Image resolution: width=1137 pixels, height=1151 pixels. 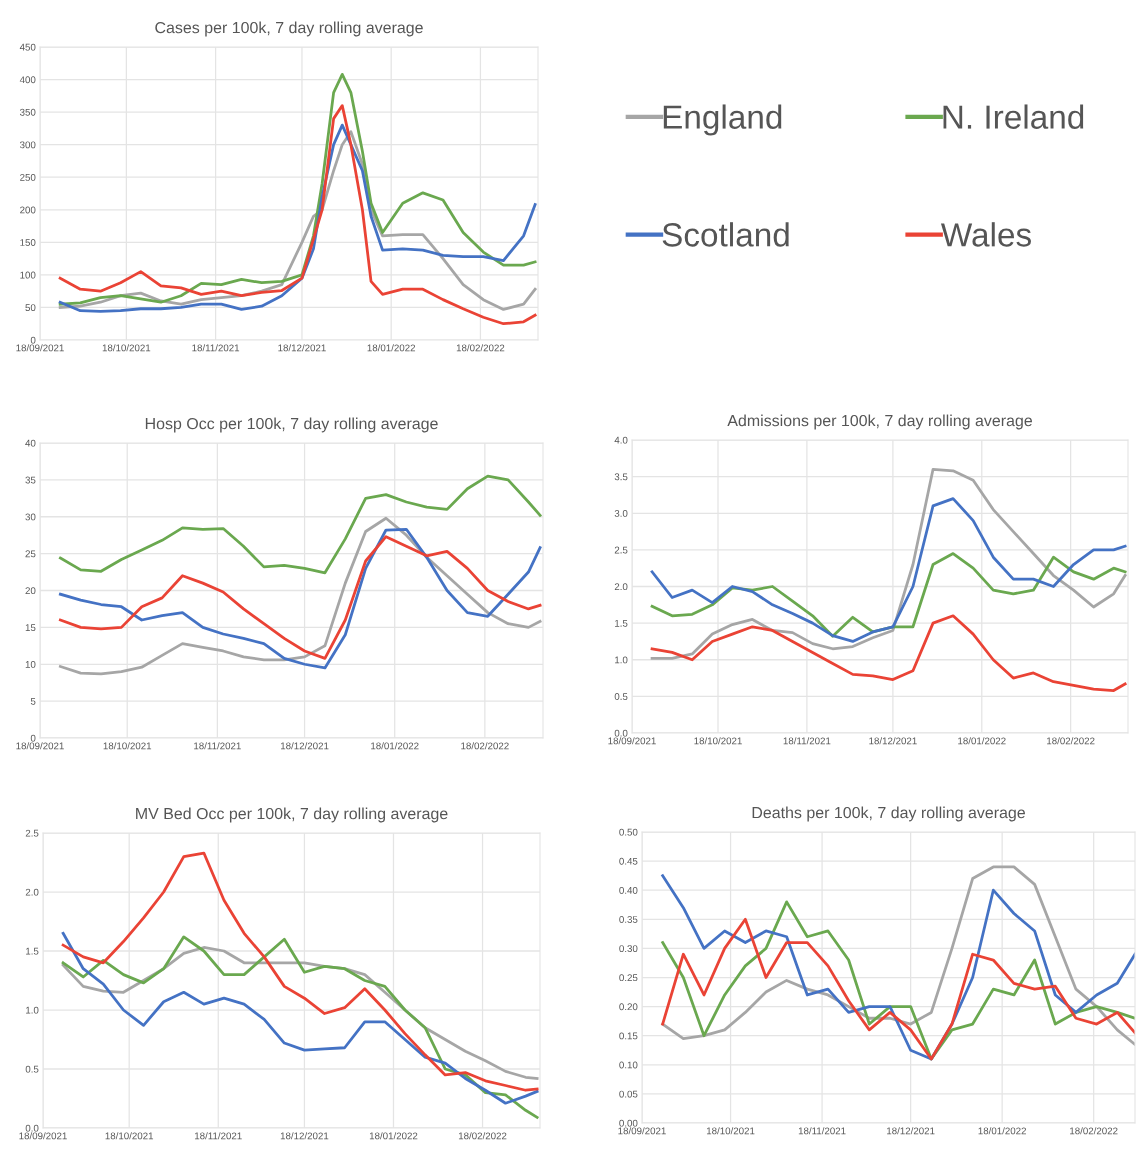 What do you see at coordinates (30, 480) in the screenshot?
I see `y-tick-label: 35` at bounding box center [30, 480].